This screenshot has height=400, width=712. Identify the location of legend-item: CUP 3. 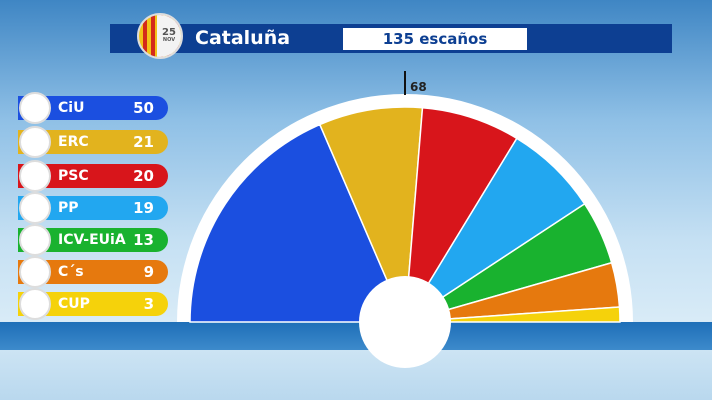
(93, 304).